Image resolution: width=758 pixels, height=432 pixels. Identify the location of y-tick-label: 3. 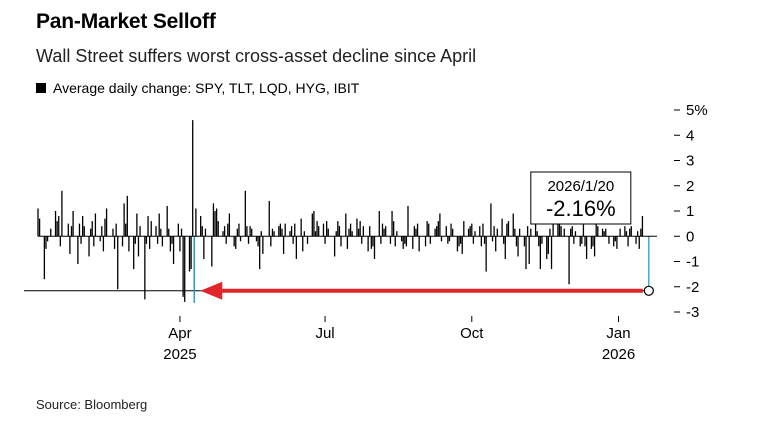
(690, 161).